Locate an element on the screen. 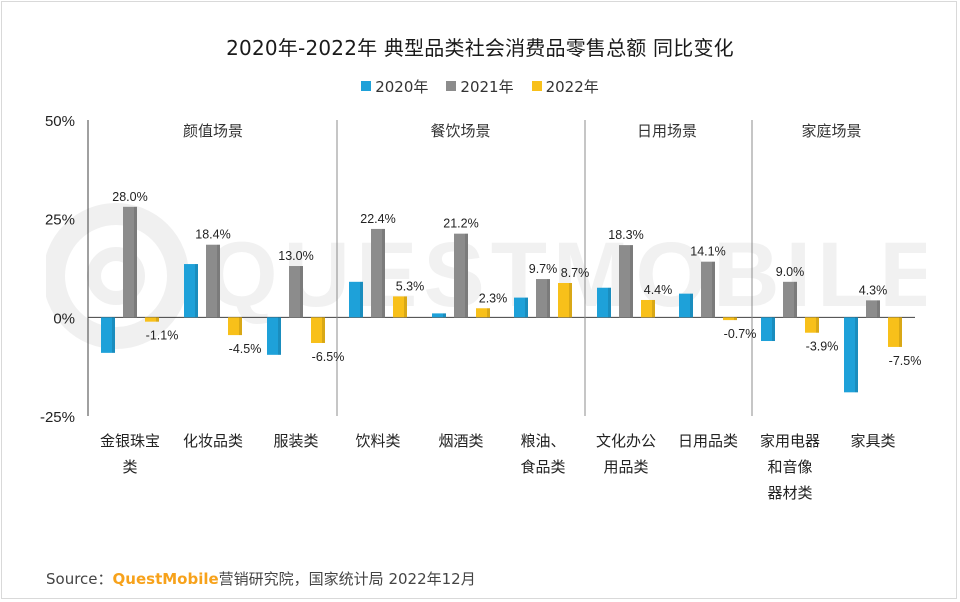  group-label: 颜值场景 is located at coordinates (213, 131).